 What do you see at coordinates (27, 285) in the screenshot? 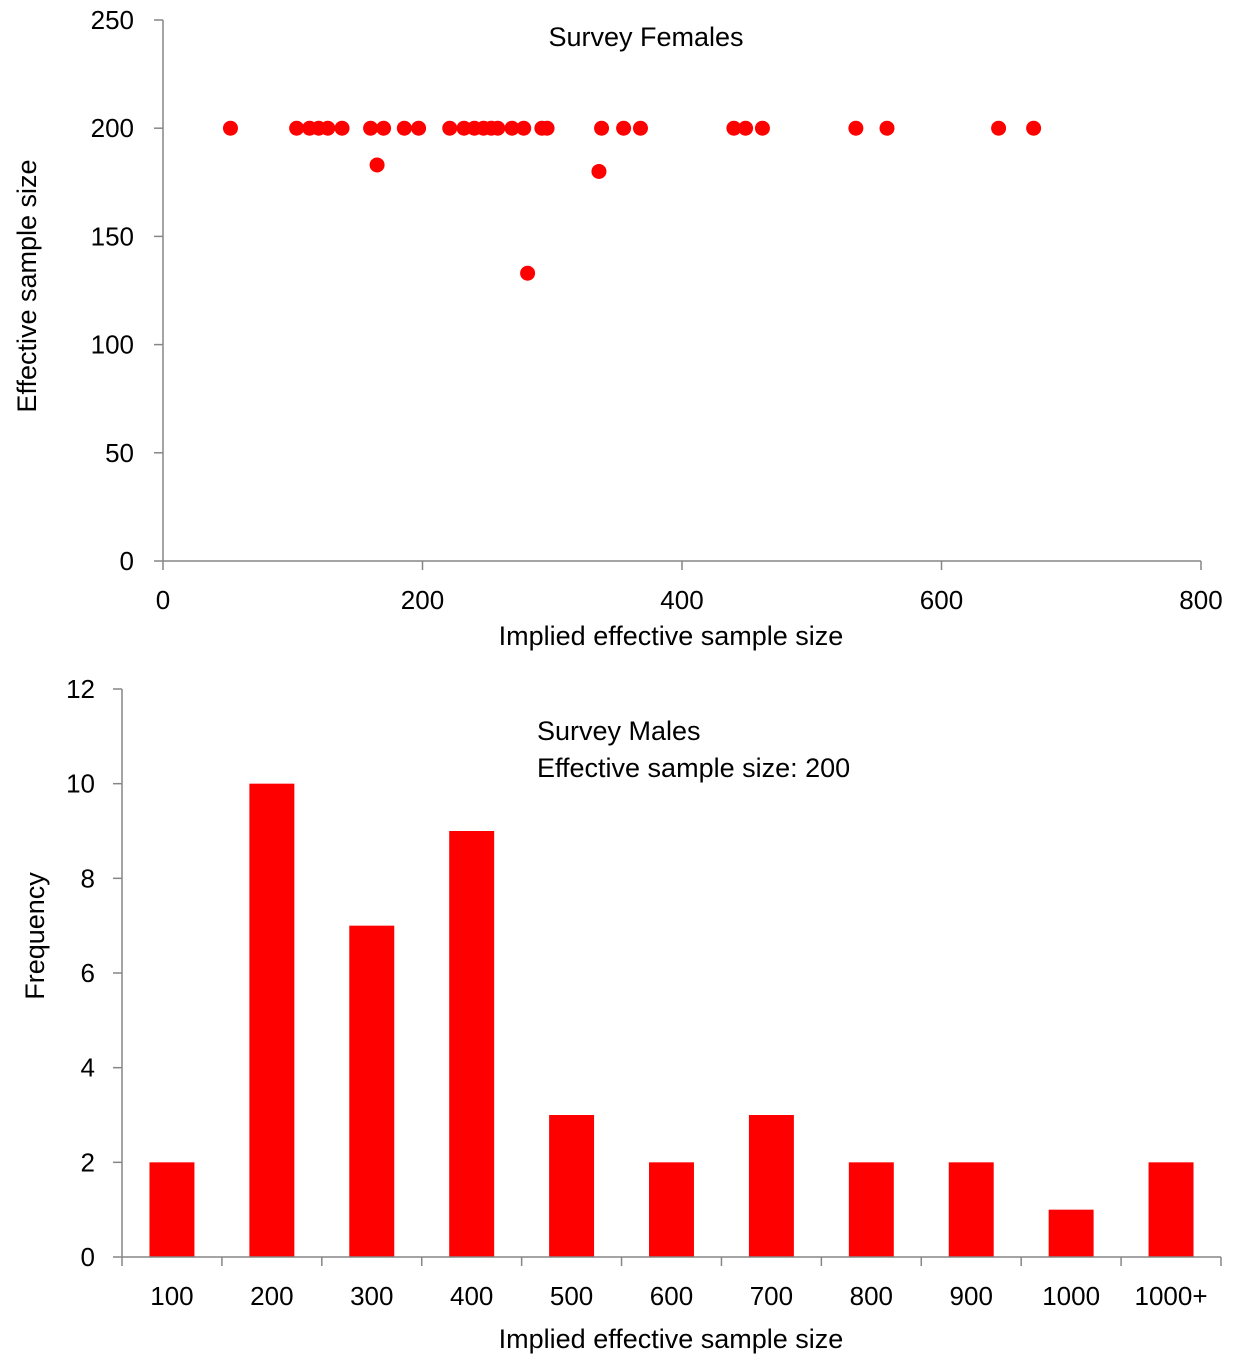
I see `y-axis-title: Effective sample size` at bounding box center [27, 285].